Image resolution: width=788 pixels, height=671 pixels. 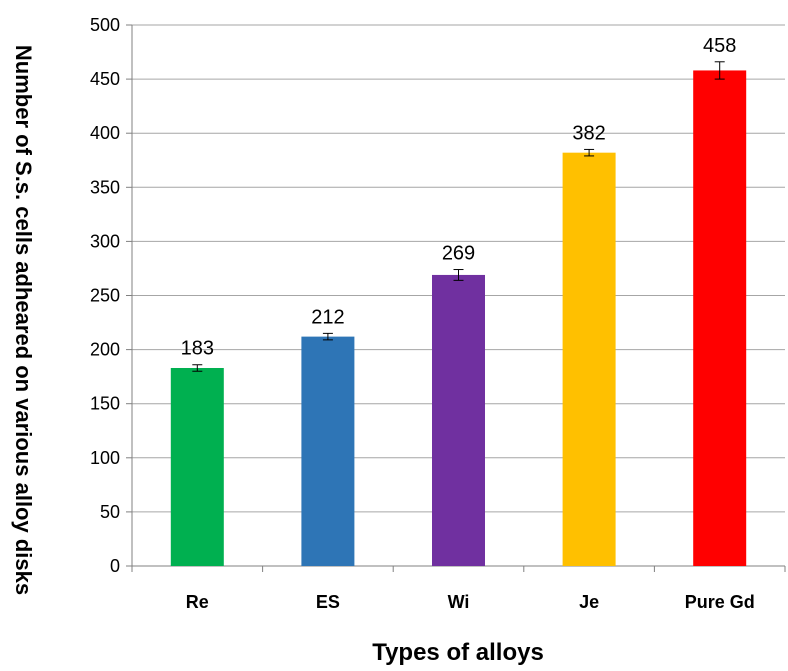 What do you see at coordinates (105, 350) in the screenshot?
I see `y-tick-label: 200` at bounding box center [105, 350].